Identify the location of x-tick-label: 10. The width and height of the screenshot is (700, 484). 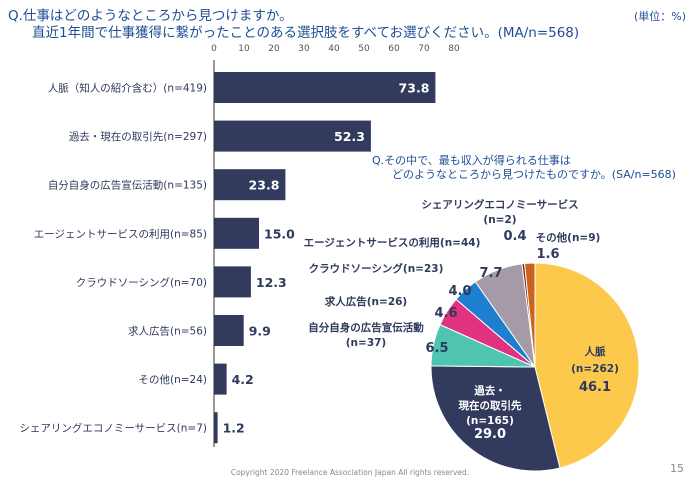
(244, 49).